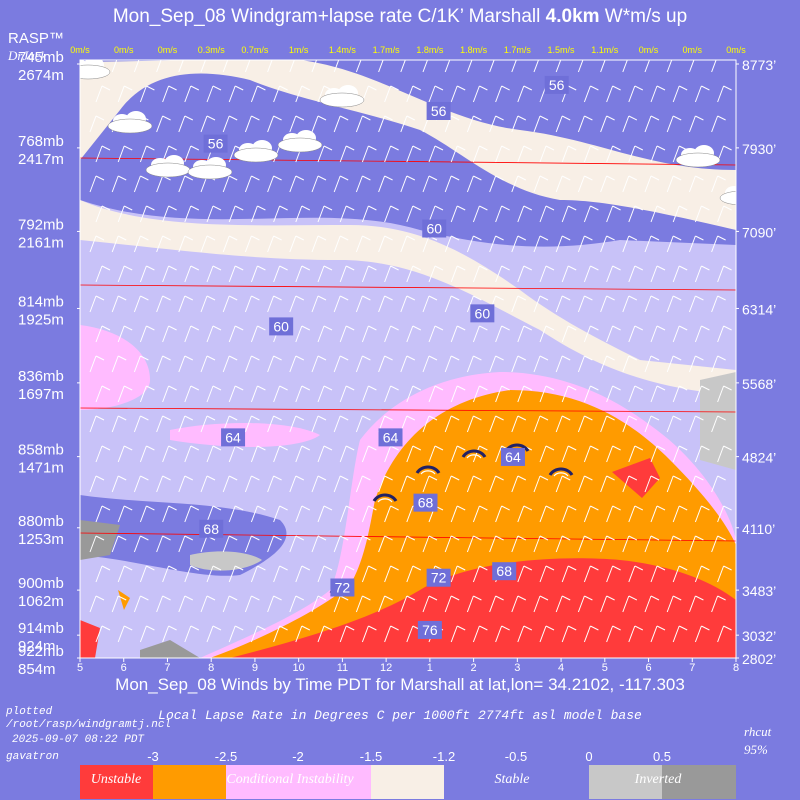 The image size is (800, 800). Describe the element at coordinates (212, 50) in the screenshot. I see `updraft-label: 0.3m/s` at that location.